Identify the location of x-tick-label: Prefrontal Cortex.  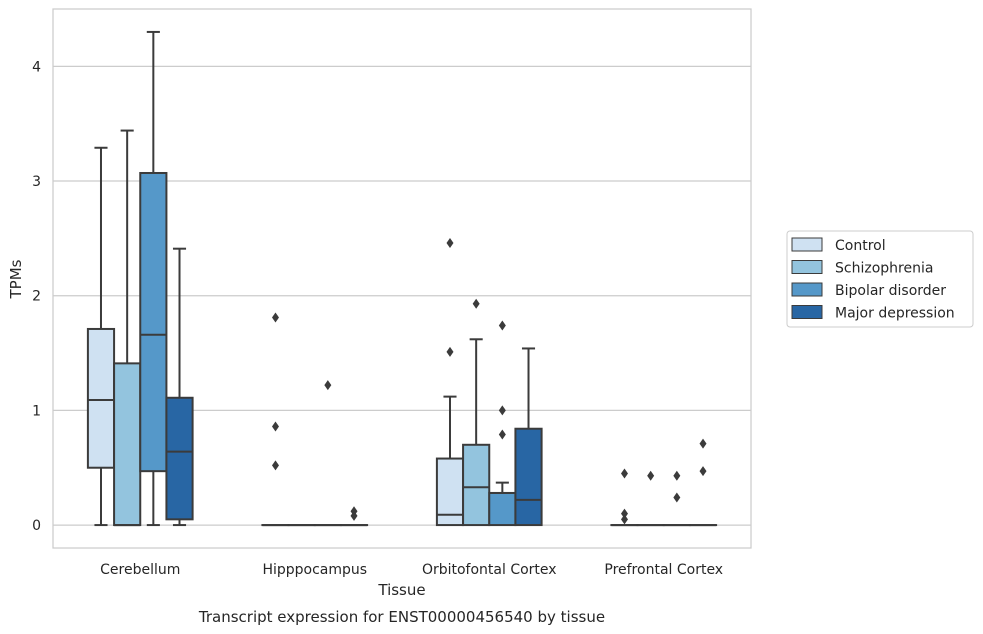
(663, 570).